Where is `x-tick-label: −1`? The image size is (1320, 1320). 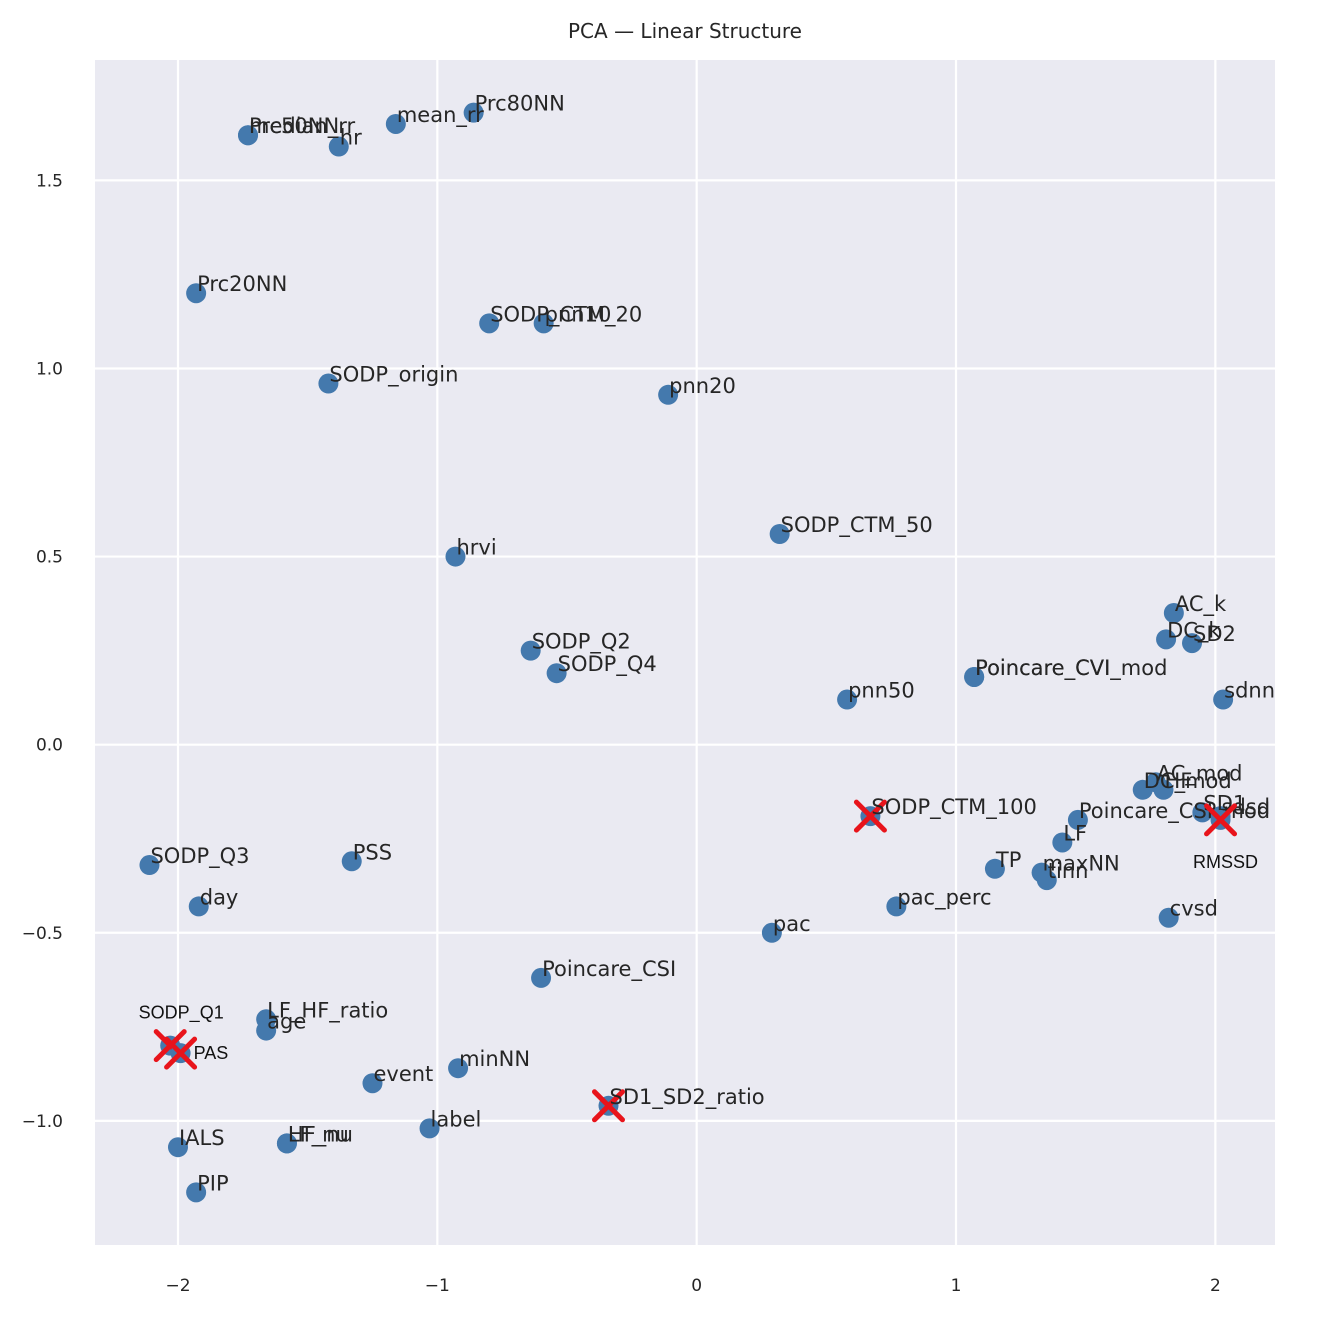 x-tick-label: −1 is located at coordinates (437, 1286).